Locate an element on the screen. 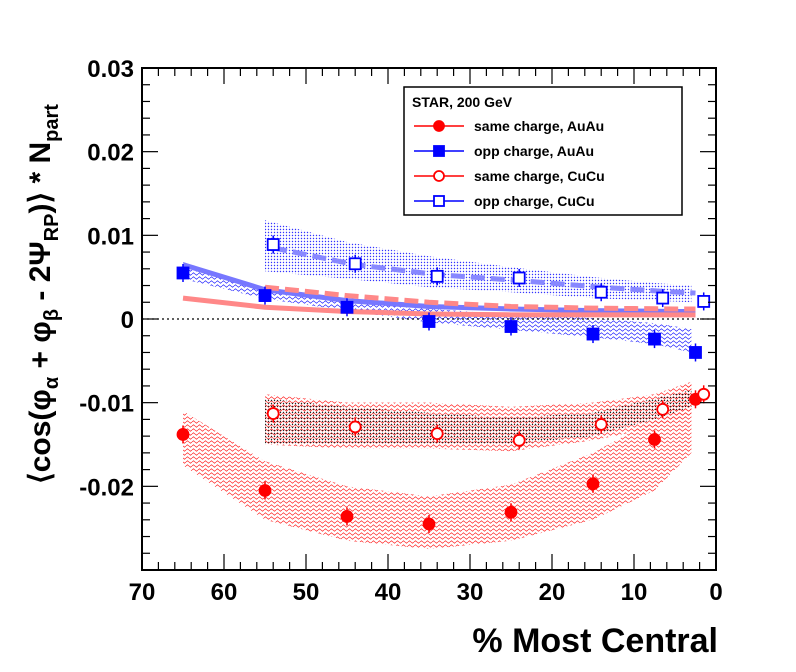 The height and width of the screenshot is (672, 796). y-tick-label: -0.02 is located at coordinates (106, 487).